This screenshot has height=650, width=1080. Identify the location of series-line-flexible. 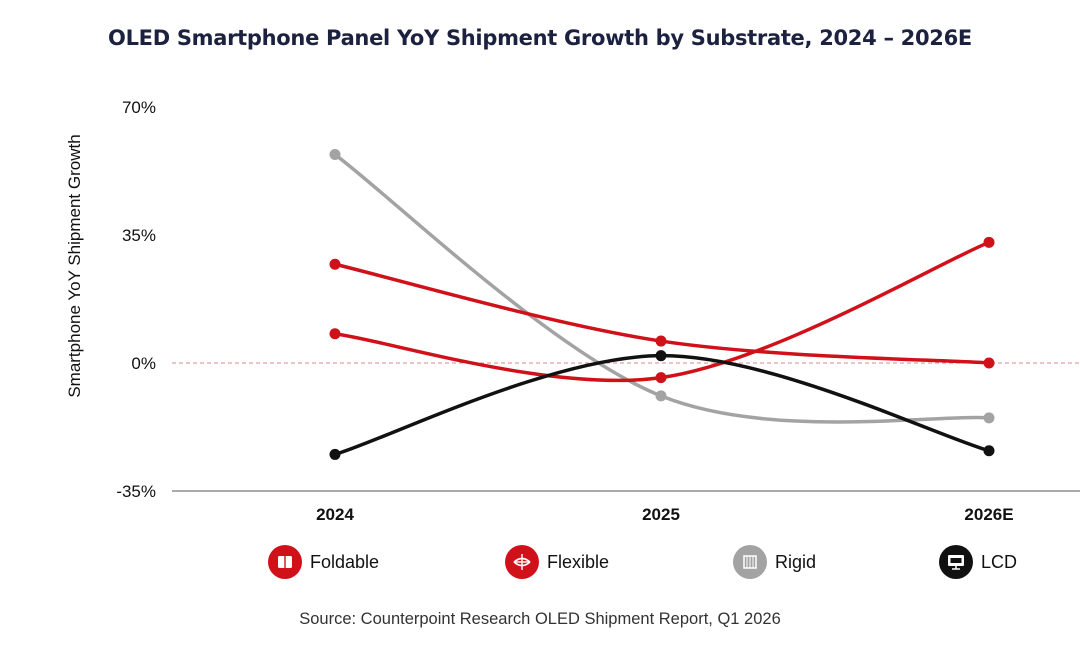
(662, 313).